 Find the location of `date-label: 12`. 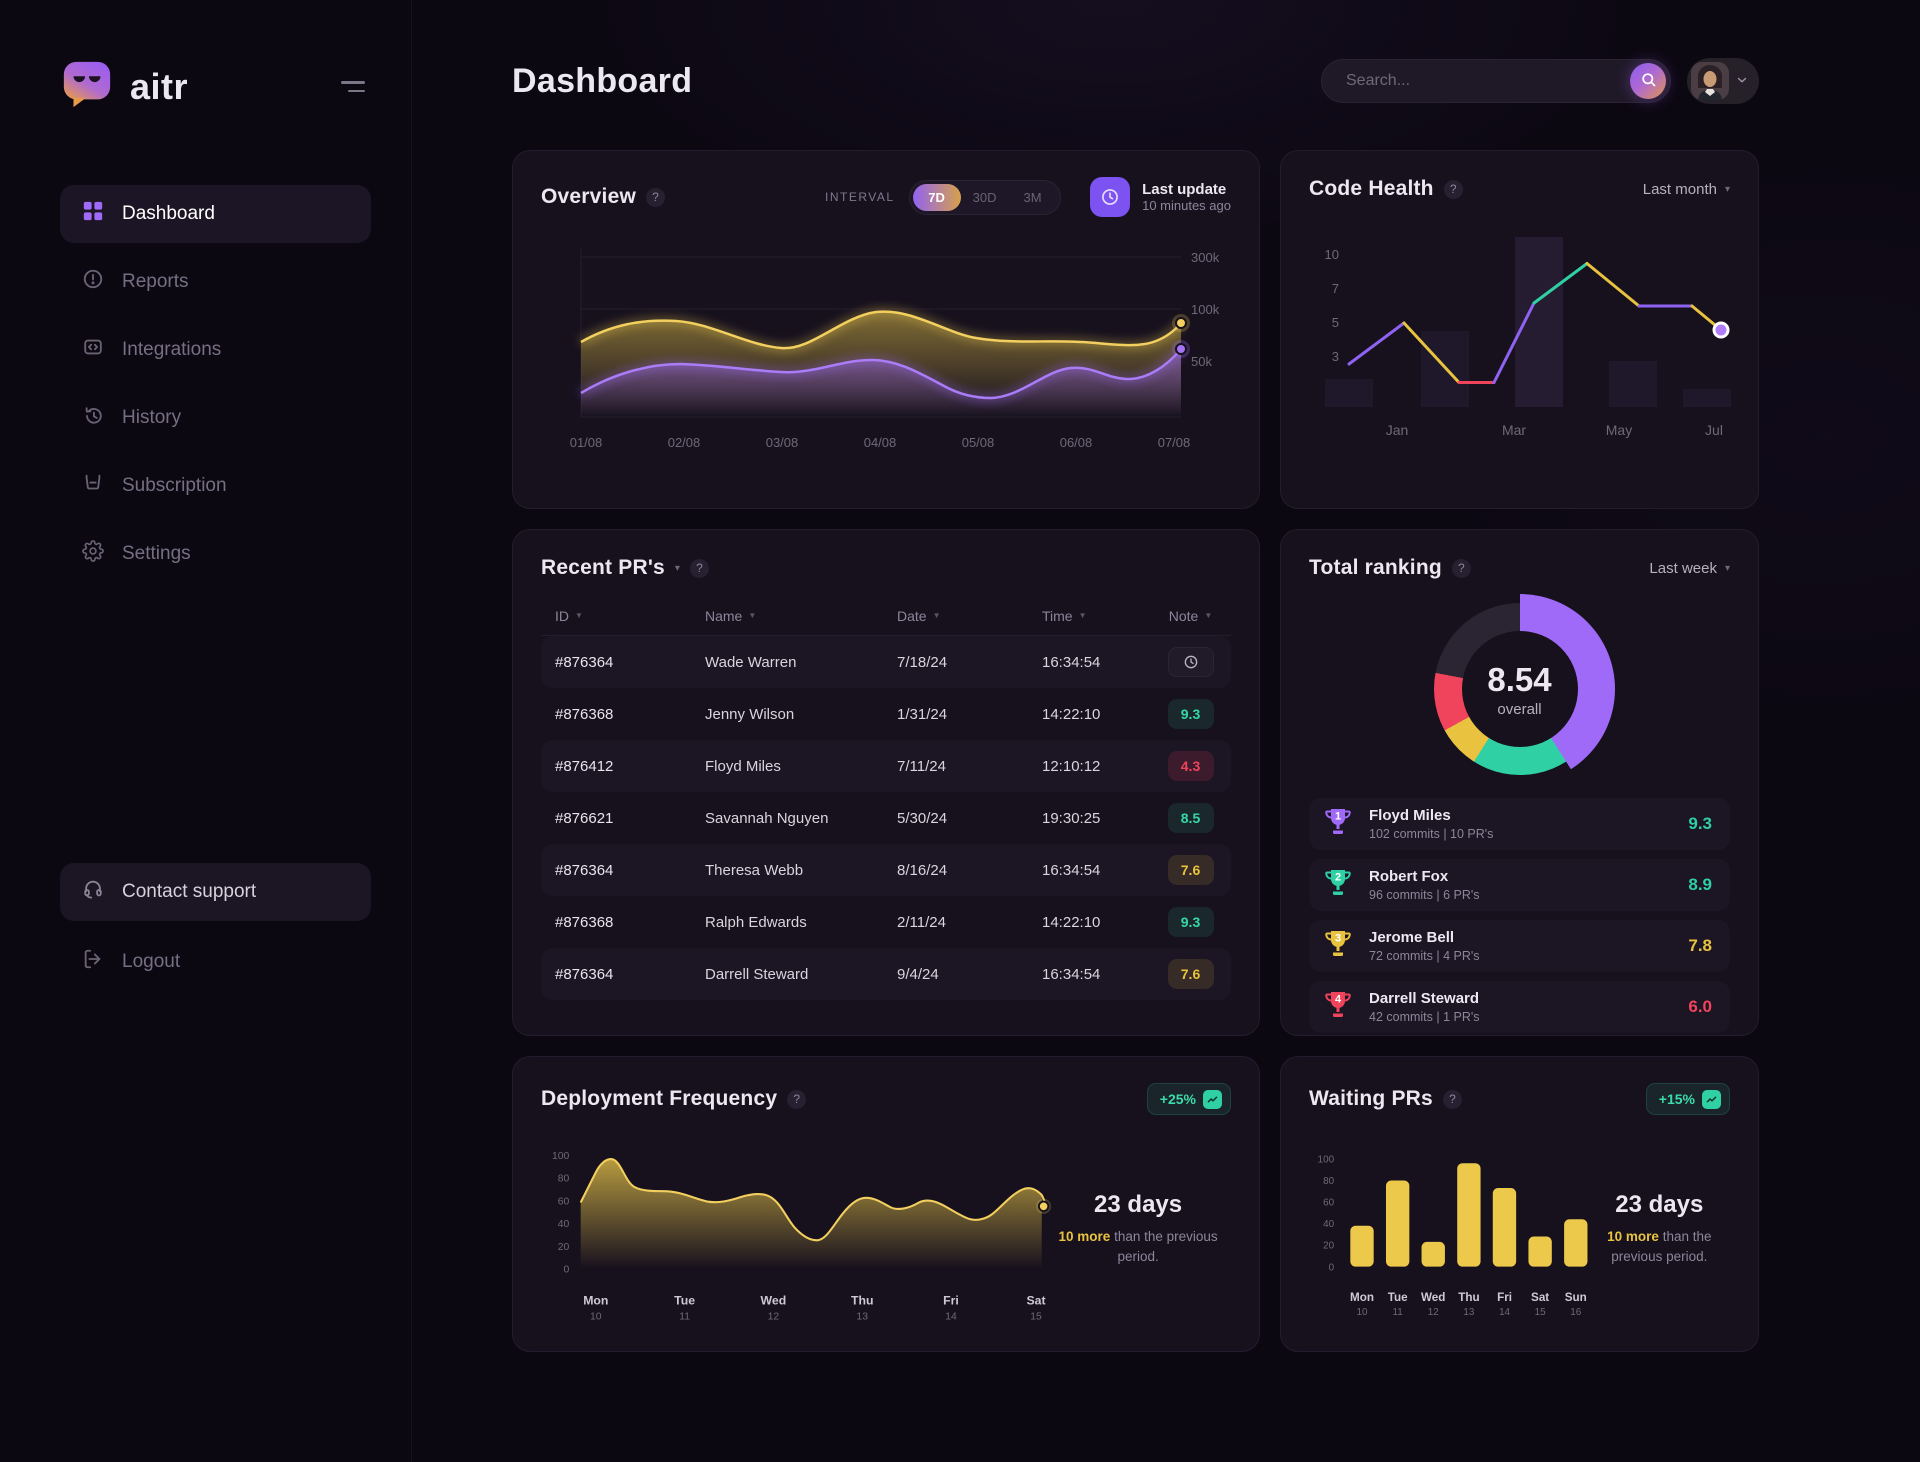

date-label: 12 is located at coordinates (1433, 1312).